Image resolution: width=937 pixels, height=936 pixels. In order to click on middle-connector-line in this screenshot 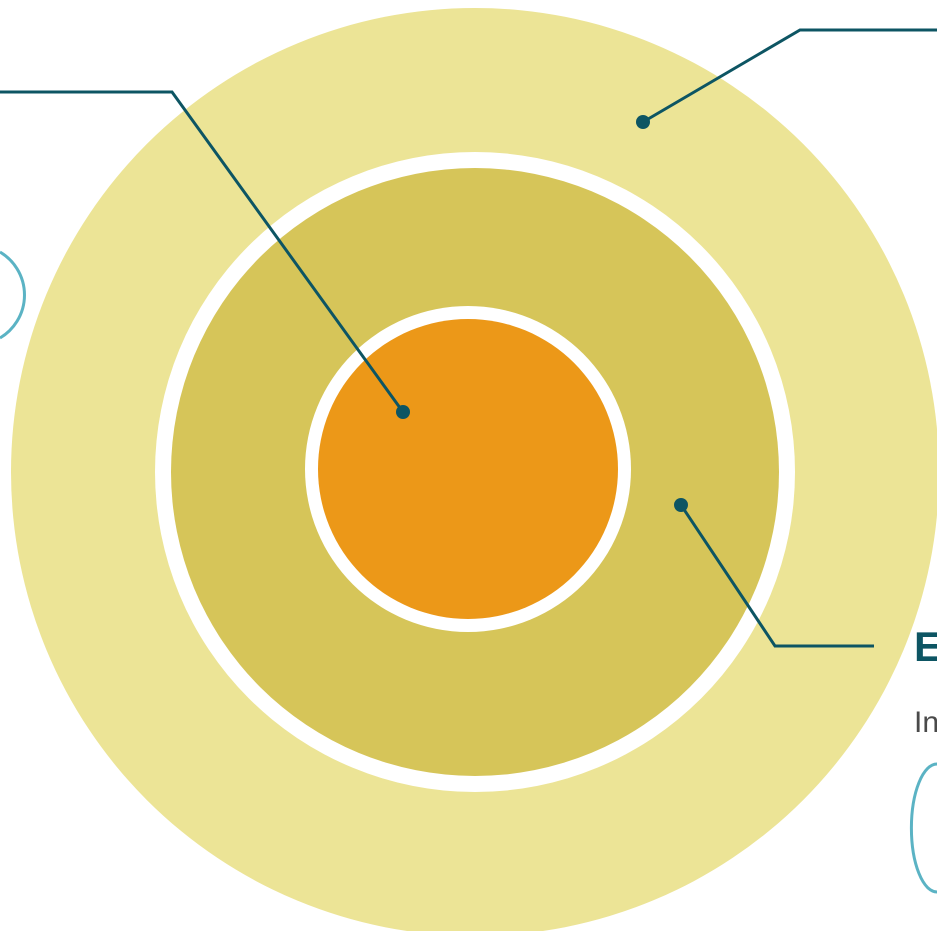, I will do `click(776, 576)`.